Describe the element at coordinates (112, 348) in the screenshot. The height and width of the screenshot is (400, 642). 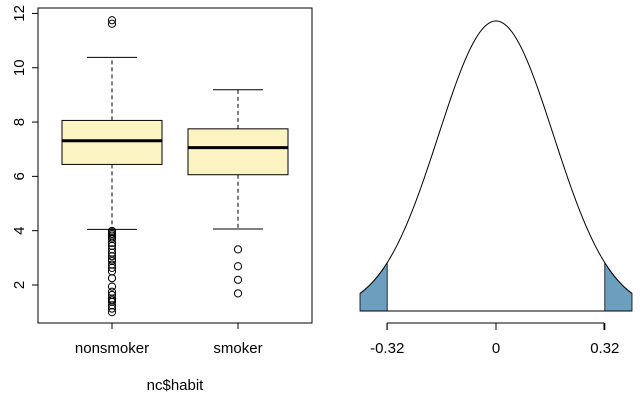
I see `x-tick-label: nonsmoker` at that location.